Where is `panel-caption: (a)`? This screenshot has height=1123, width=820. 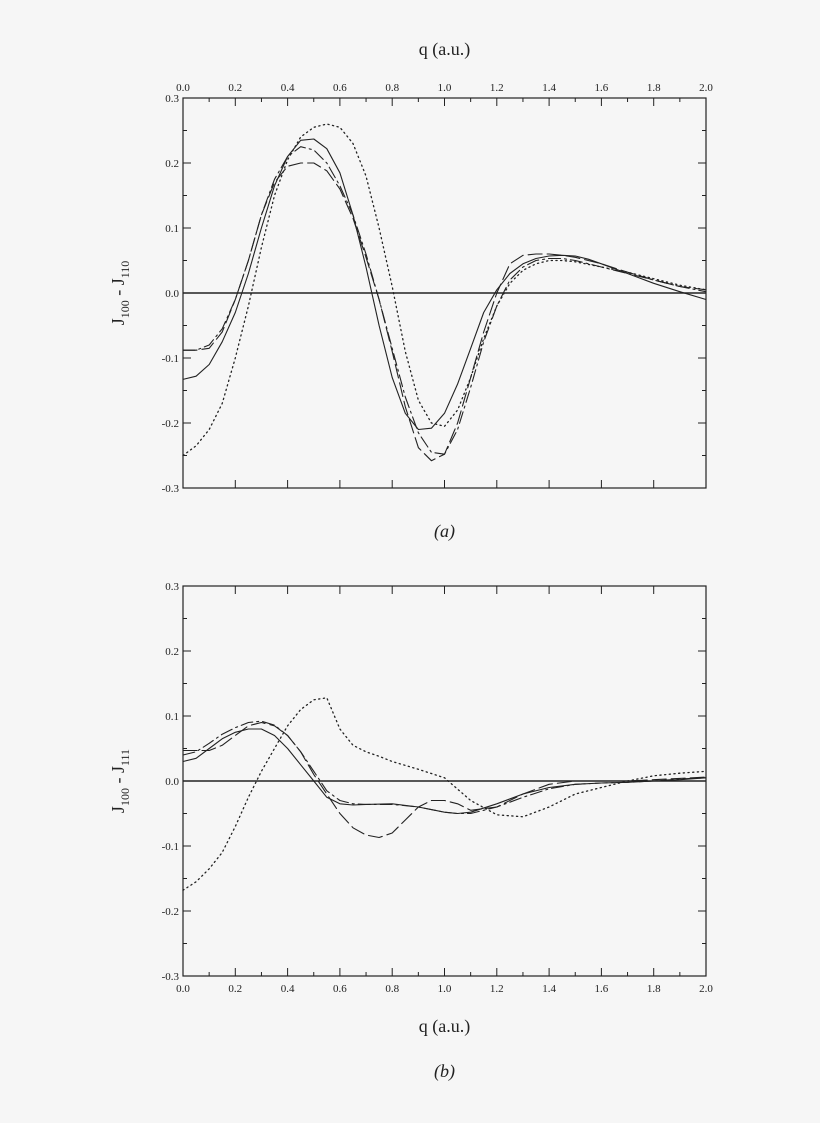 panel-caption: (a) is located at coordinates (444, 531).